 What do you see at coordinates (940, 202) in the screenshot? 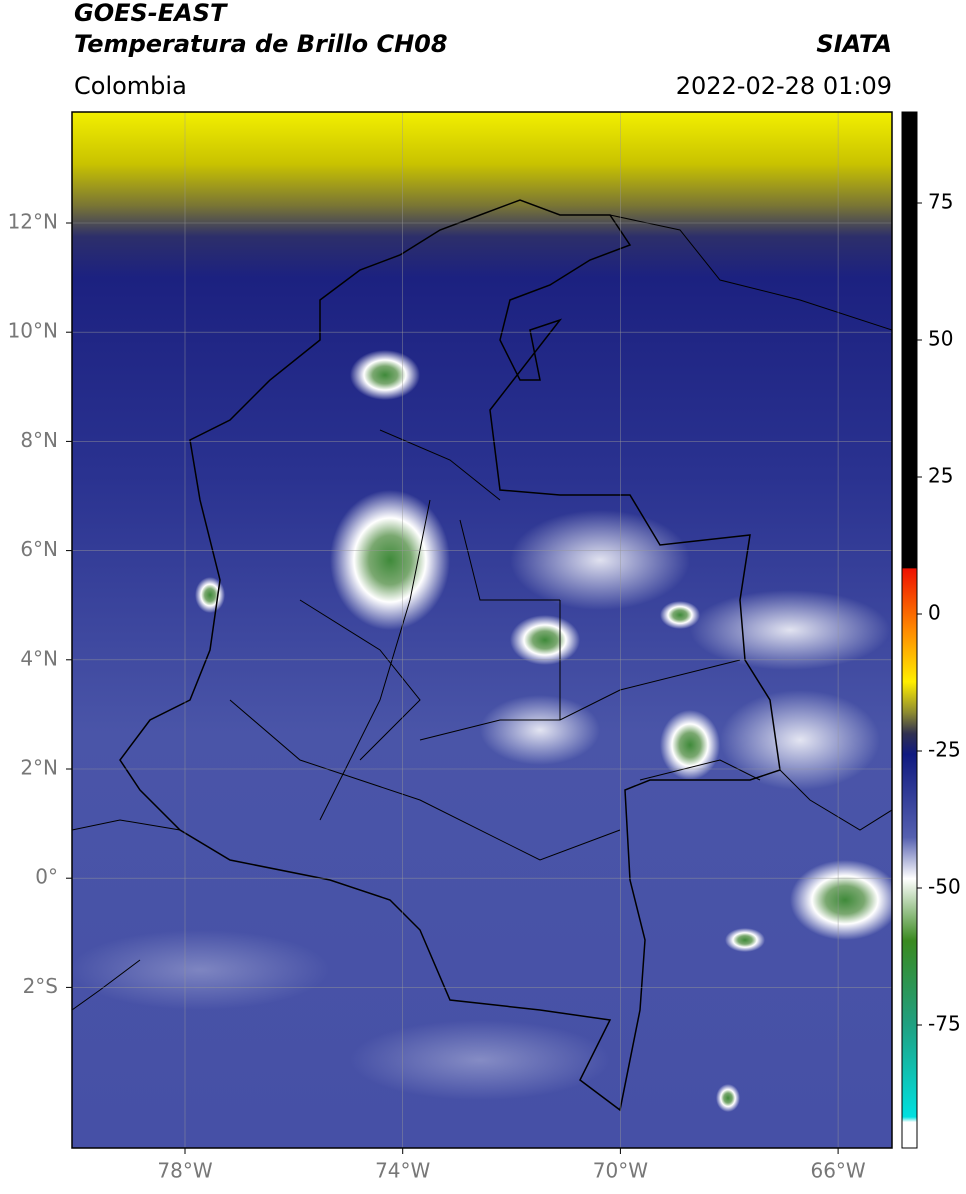
I see `colorbar-label: 75` at bounding box center [940, 202].